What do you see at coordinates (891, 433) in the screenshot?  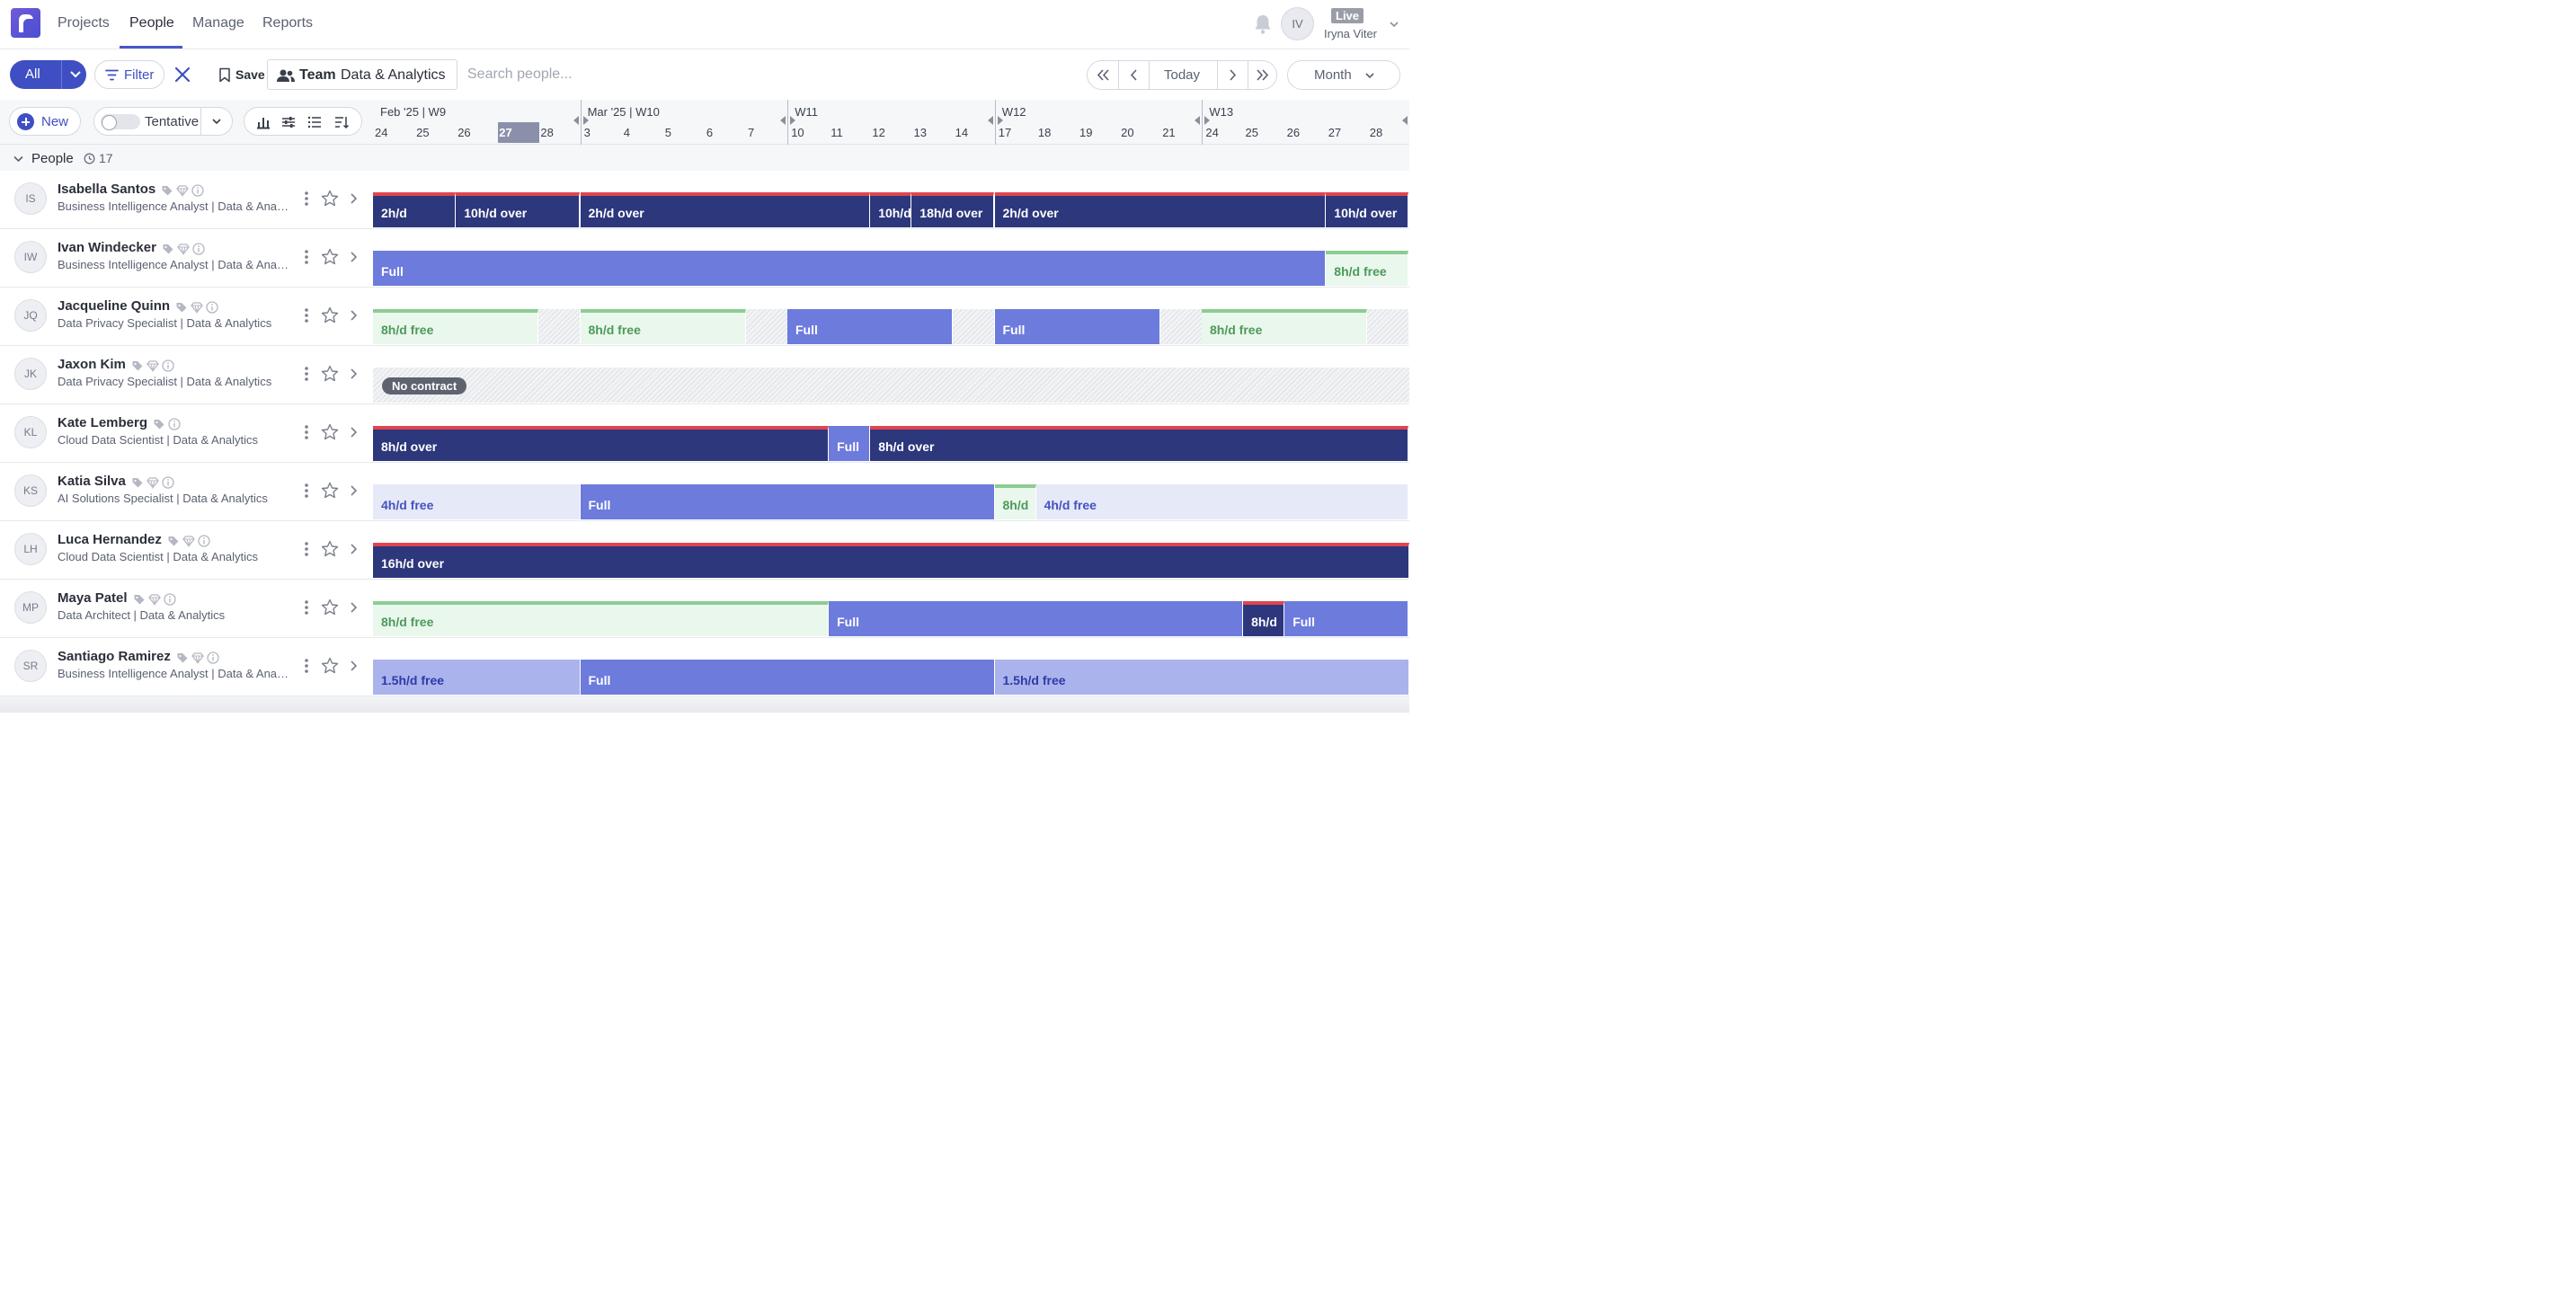 I see `allocation-lane: 8h/d over Full 8h/d over` at bounding box center [891, 433].